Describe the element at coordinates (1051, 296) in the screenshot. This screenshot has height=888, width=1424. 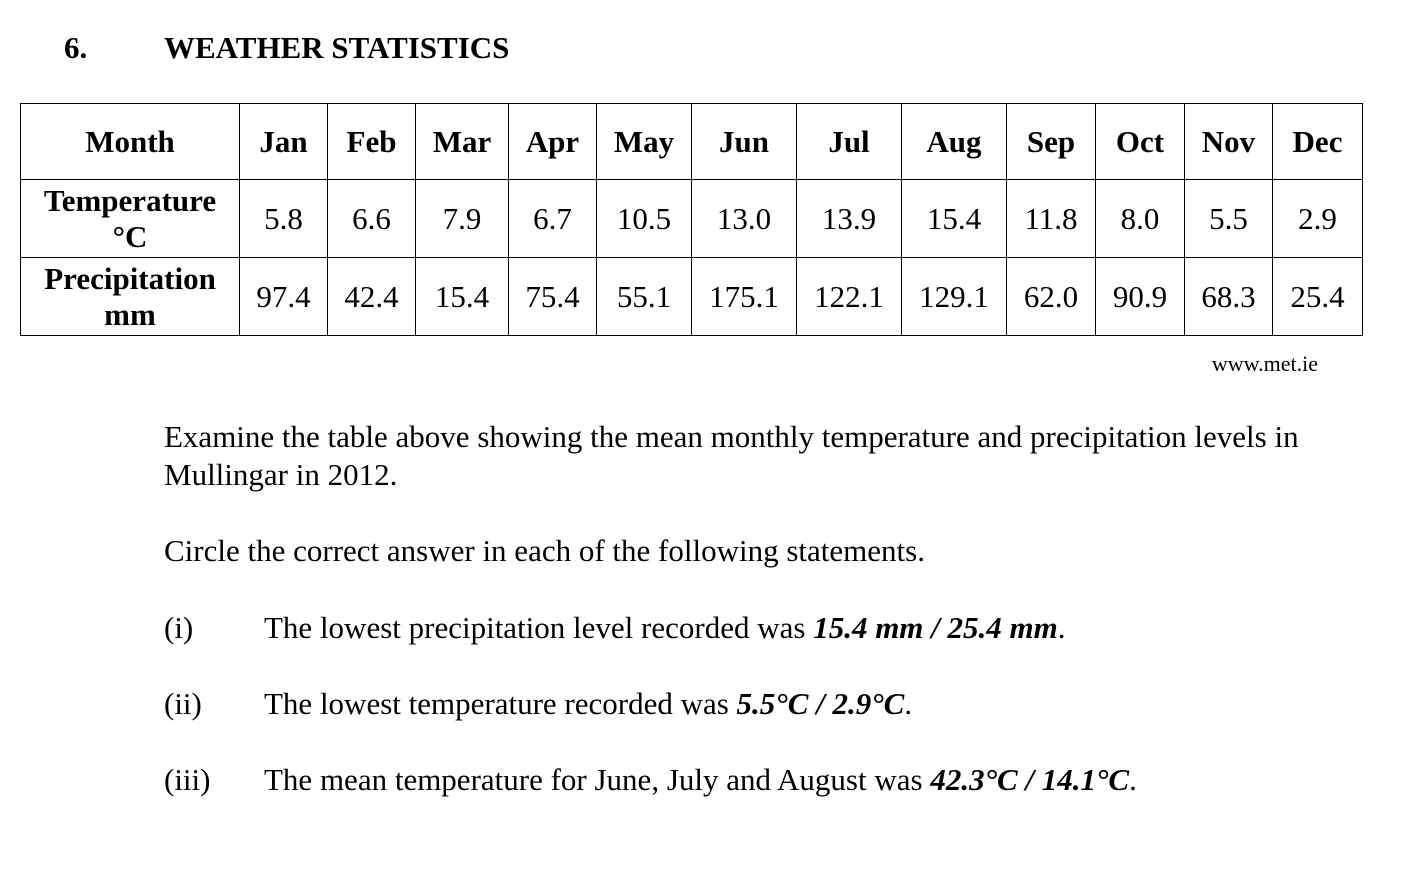
I see `precipitation-cell: 62.0` at that location.